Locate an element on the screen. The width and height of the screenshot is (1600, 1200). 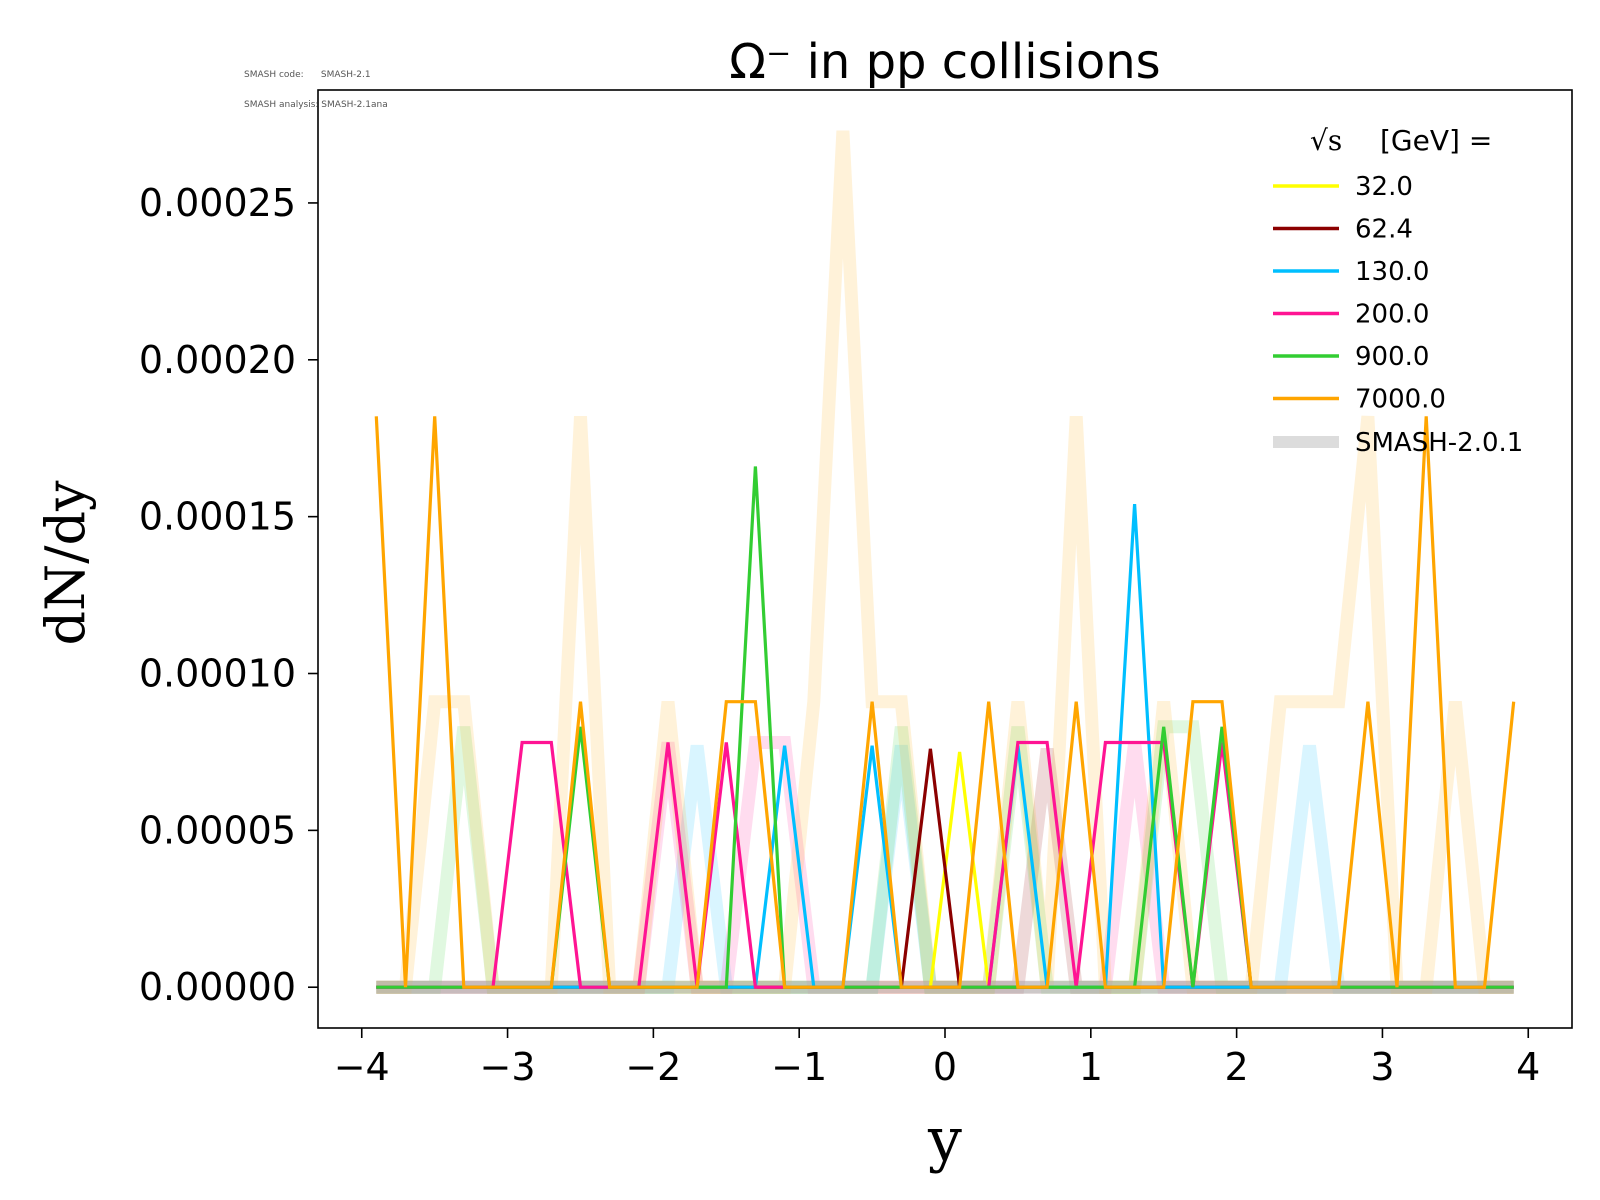
x-tick-label: 0 is located at coordinates (945, 1067).